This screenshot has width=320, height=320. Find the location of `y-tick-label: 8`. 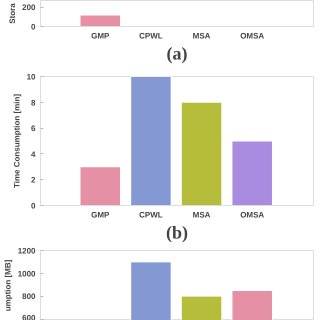

y-tick-label: 8 is located at coordinates (33, 103).